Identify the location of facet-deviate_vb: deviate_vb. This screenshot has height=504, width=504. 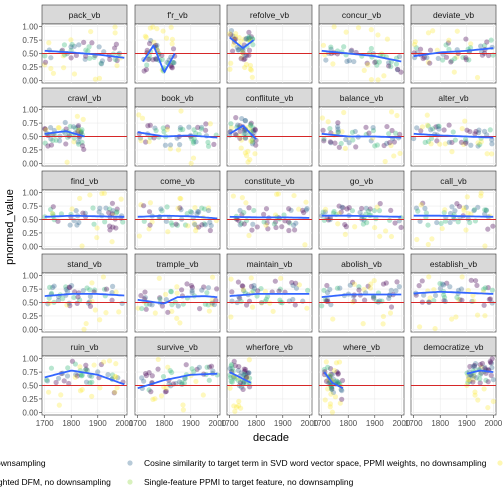
(453, 44).